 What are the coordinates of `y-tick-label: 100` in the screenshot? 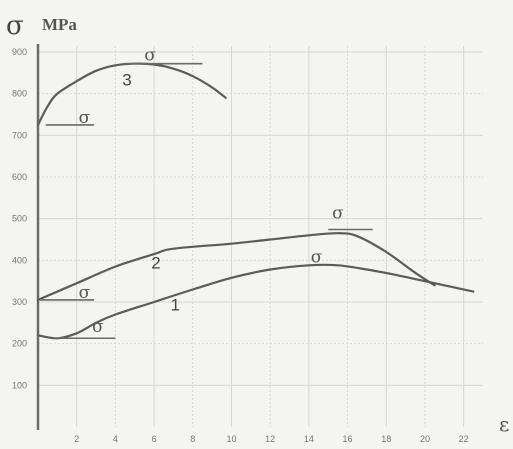 It's located at (19, 385).